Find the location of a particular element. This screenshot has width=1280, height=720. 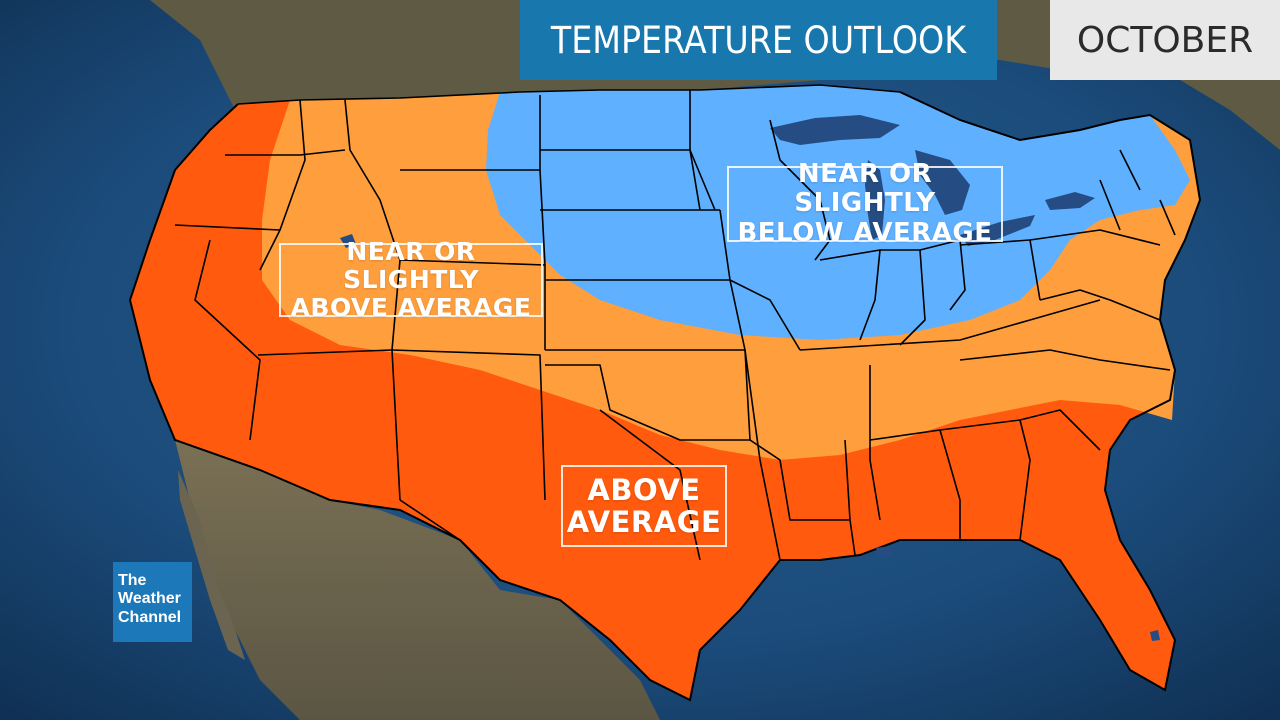

weather-channel-logo: The Weather Channel is located at coordinates (152, 602).